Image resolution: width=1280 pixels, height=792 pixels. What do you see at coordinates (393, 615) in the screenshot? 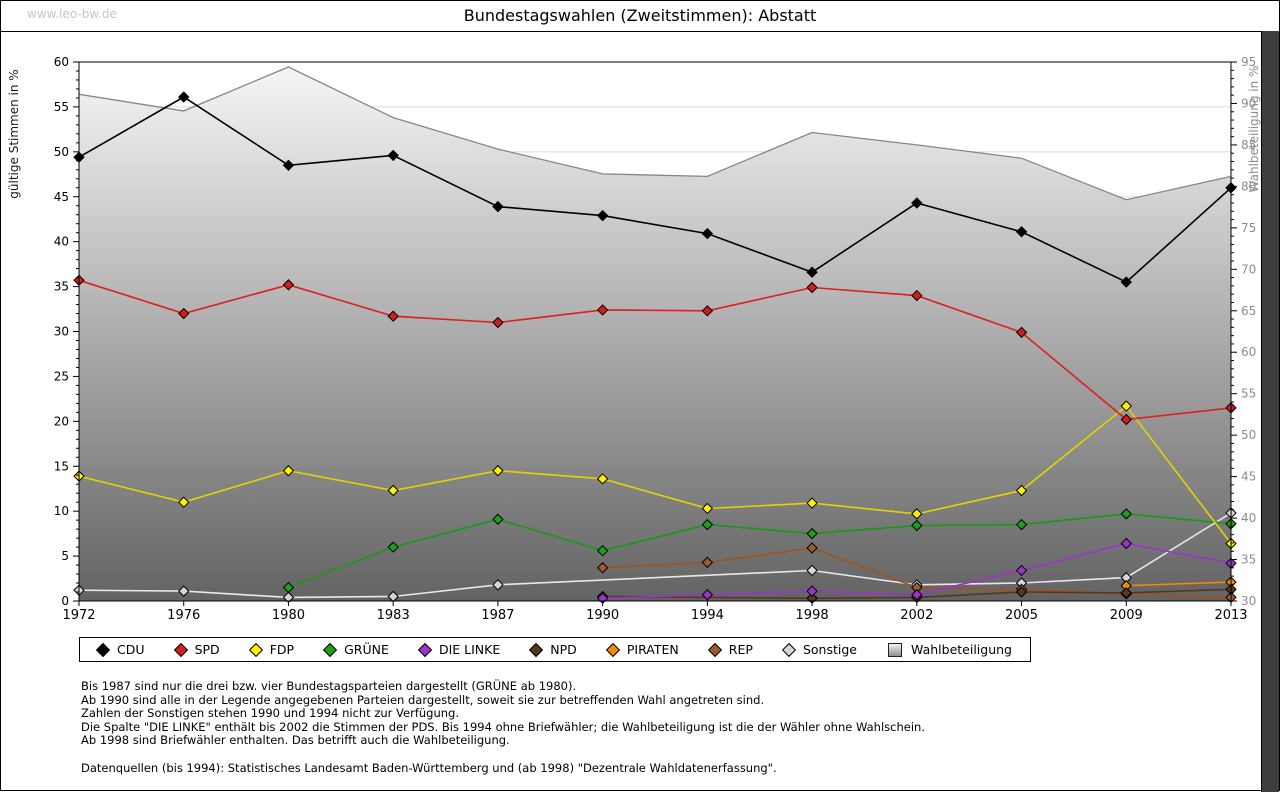
I see `svg-text: 1983` at bounding box center [393, 615].